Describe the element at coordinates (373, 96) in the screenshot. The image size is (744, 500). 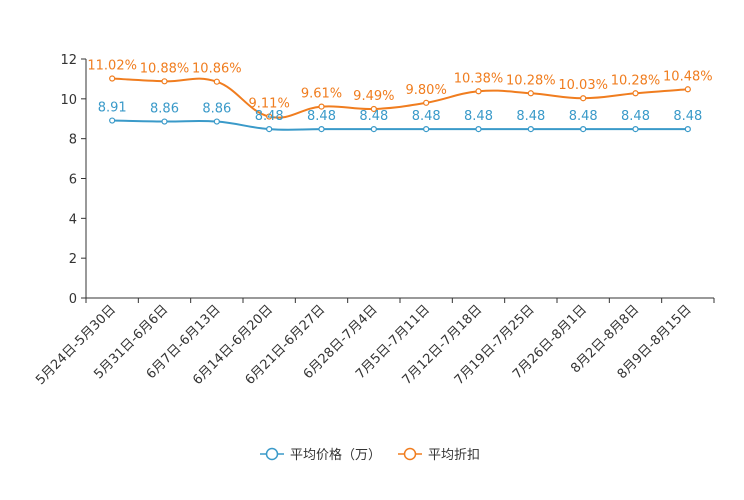
I see `data-label: 9.49%` at that location.